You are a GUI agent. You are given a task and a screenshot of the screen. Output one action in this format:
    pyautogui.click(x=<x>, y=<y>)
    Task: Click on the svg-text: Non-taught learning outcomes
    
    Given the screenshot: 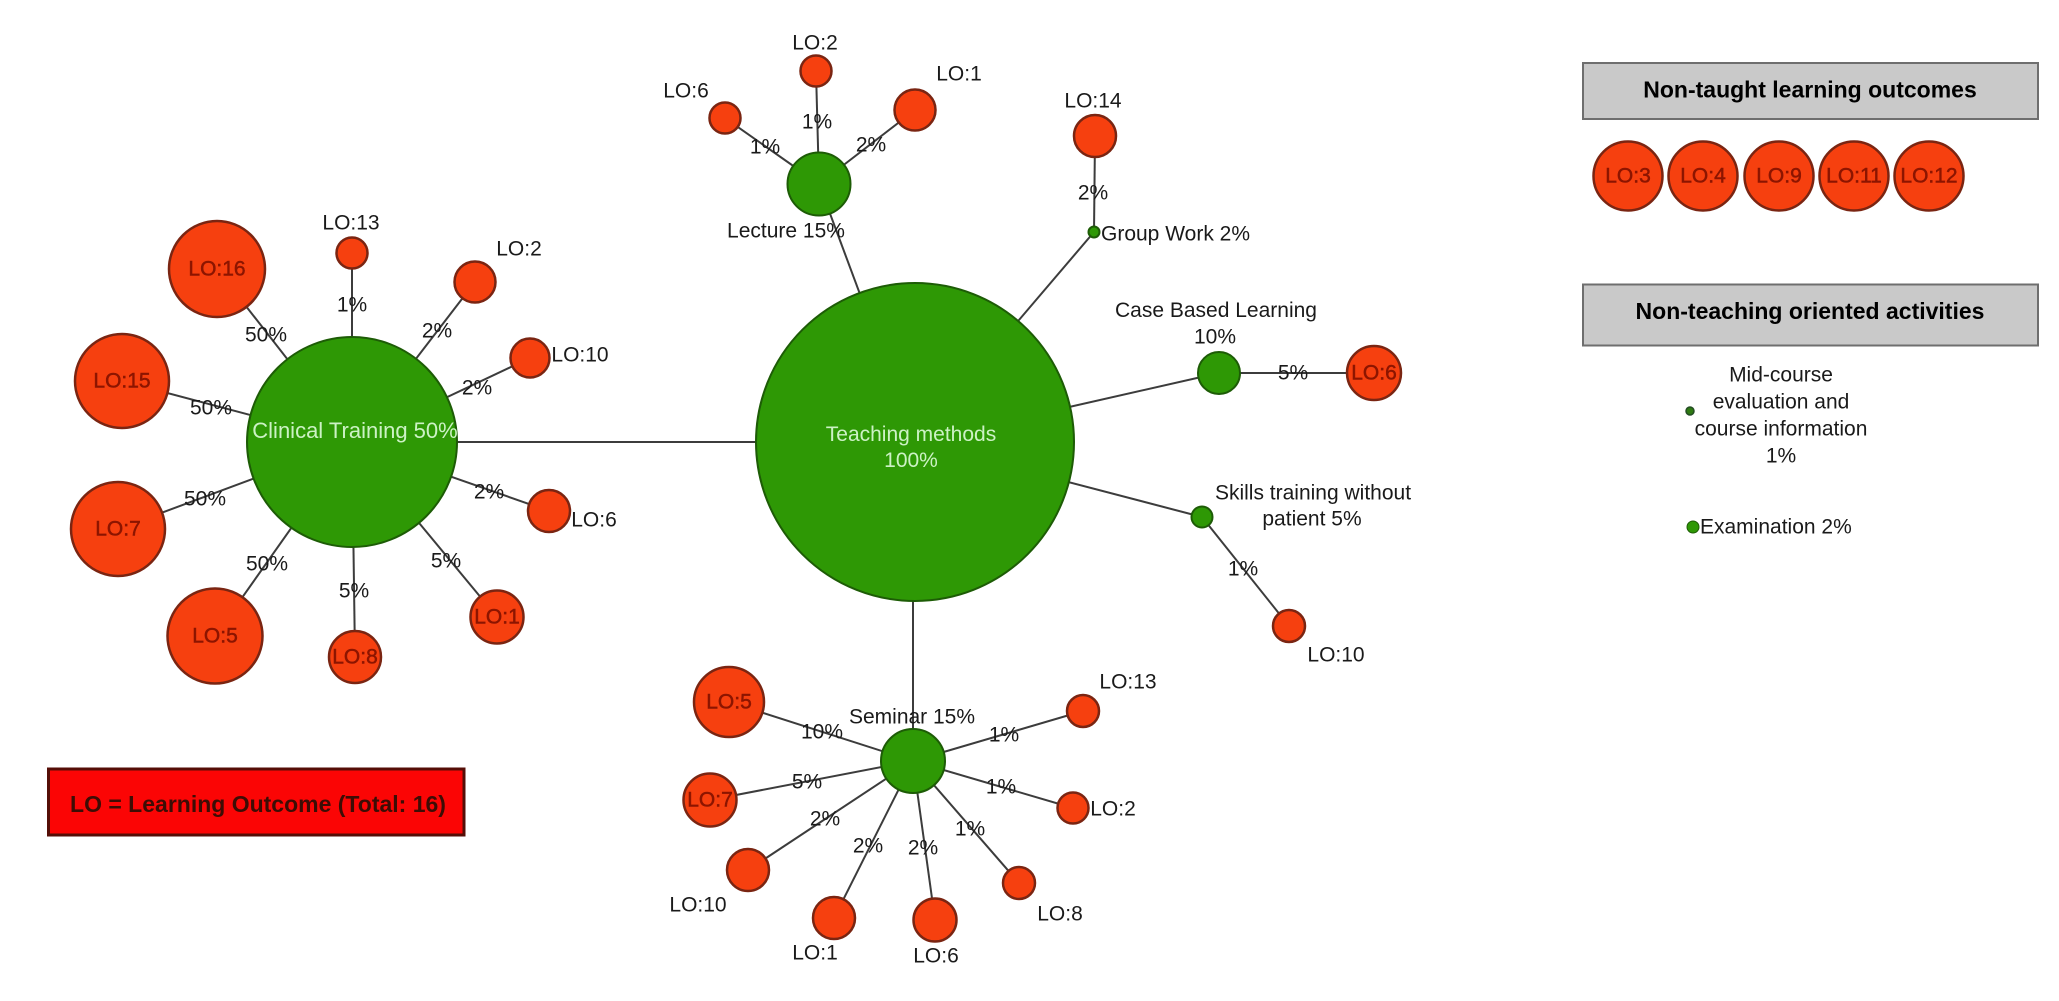 What is the action you would take?
    pyautogui.click(x=1810, y=90)
    